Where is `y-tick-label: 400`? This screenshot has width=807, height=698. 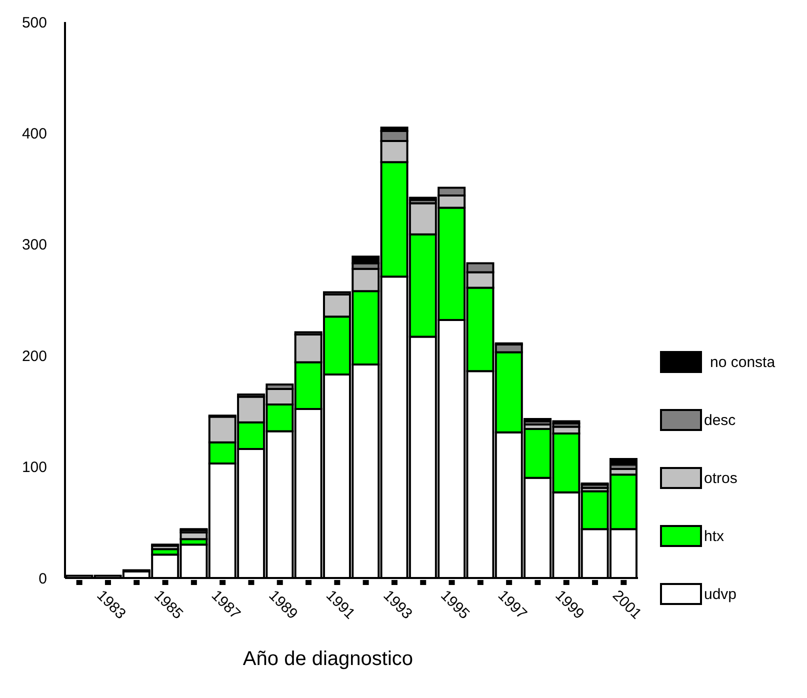 y-tick-label: 400 is located at coordinates (34, 134).